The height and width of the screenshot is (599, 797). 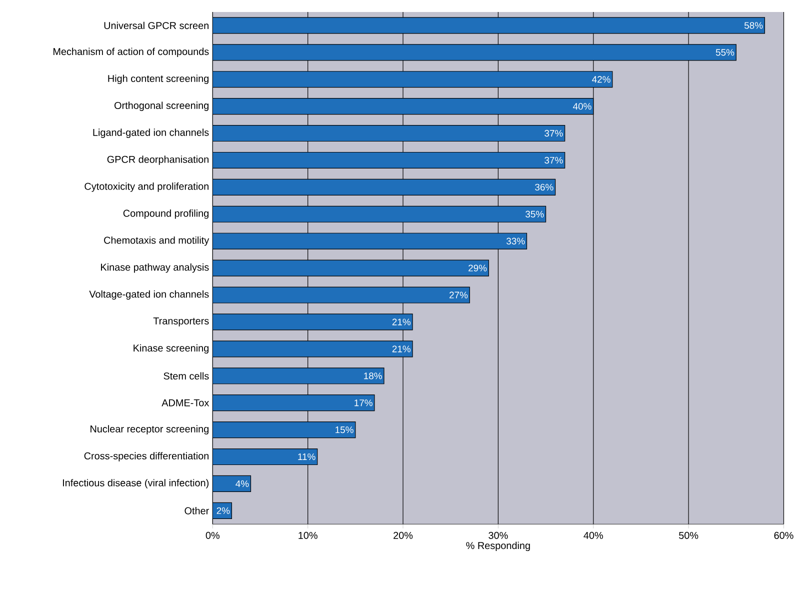 What do you see at coordinates (498, 547) in the screenshot?
I see `x-axis-title: % Responding` at bounding box center [498, 547].